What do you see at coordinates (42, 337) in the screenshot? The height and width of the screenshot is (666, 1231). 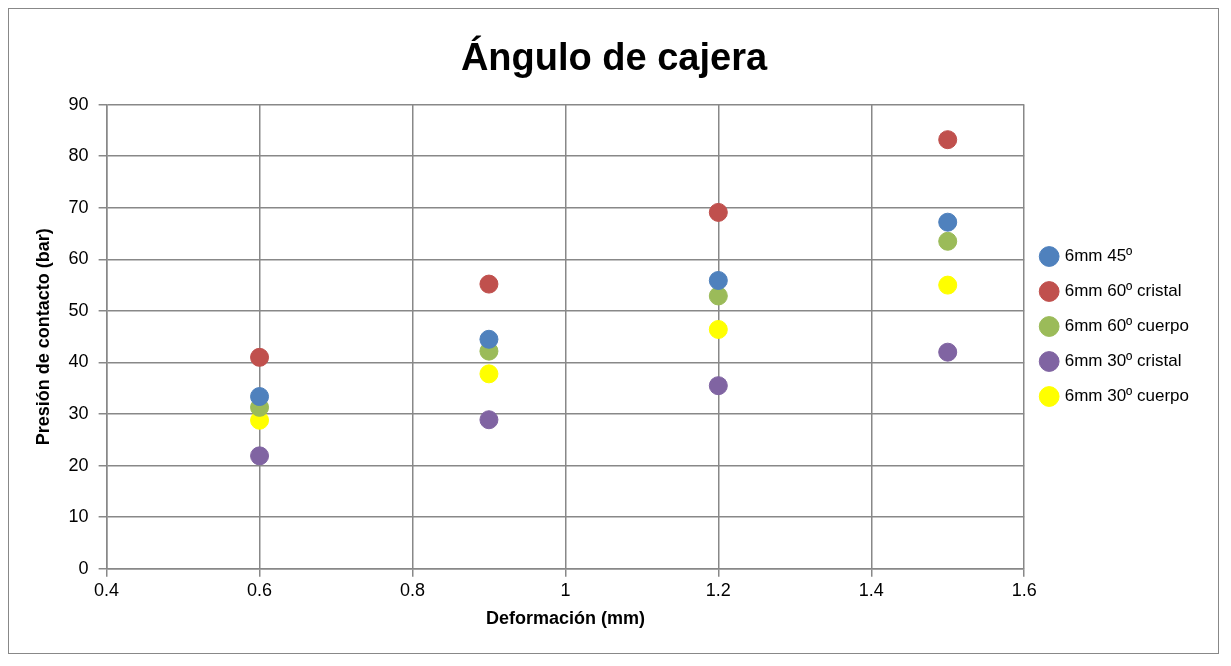 I see `y-axis-title: Presión de contacto (bar)` at bounding box center [42, 337].